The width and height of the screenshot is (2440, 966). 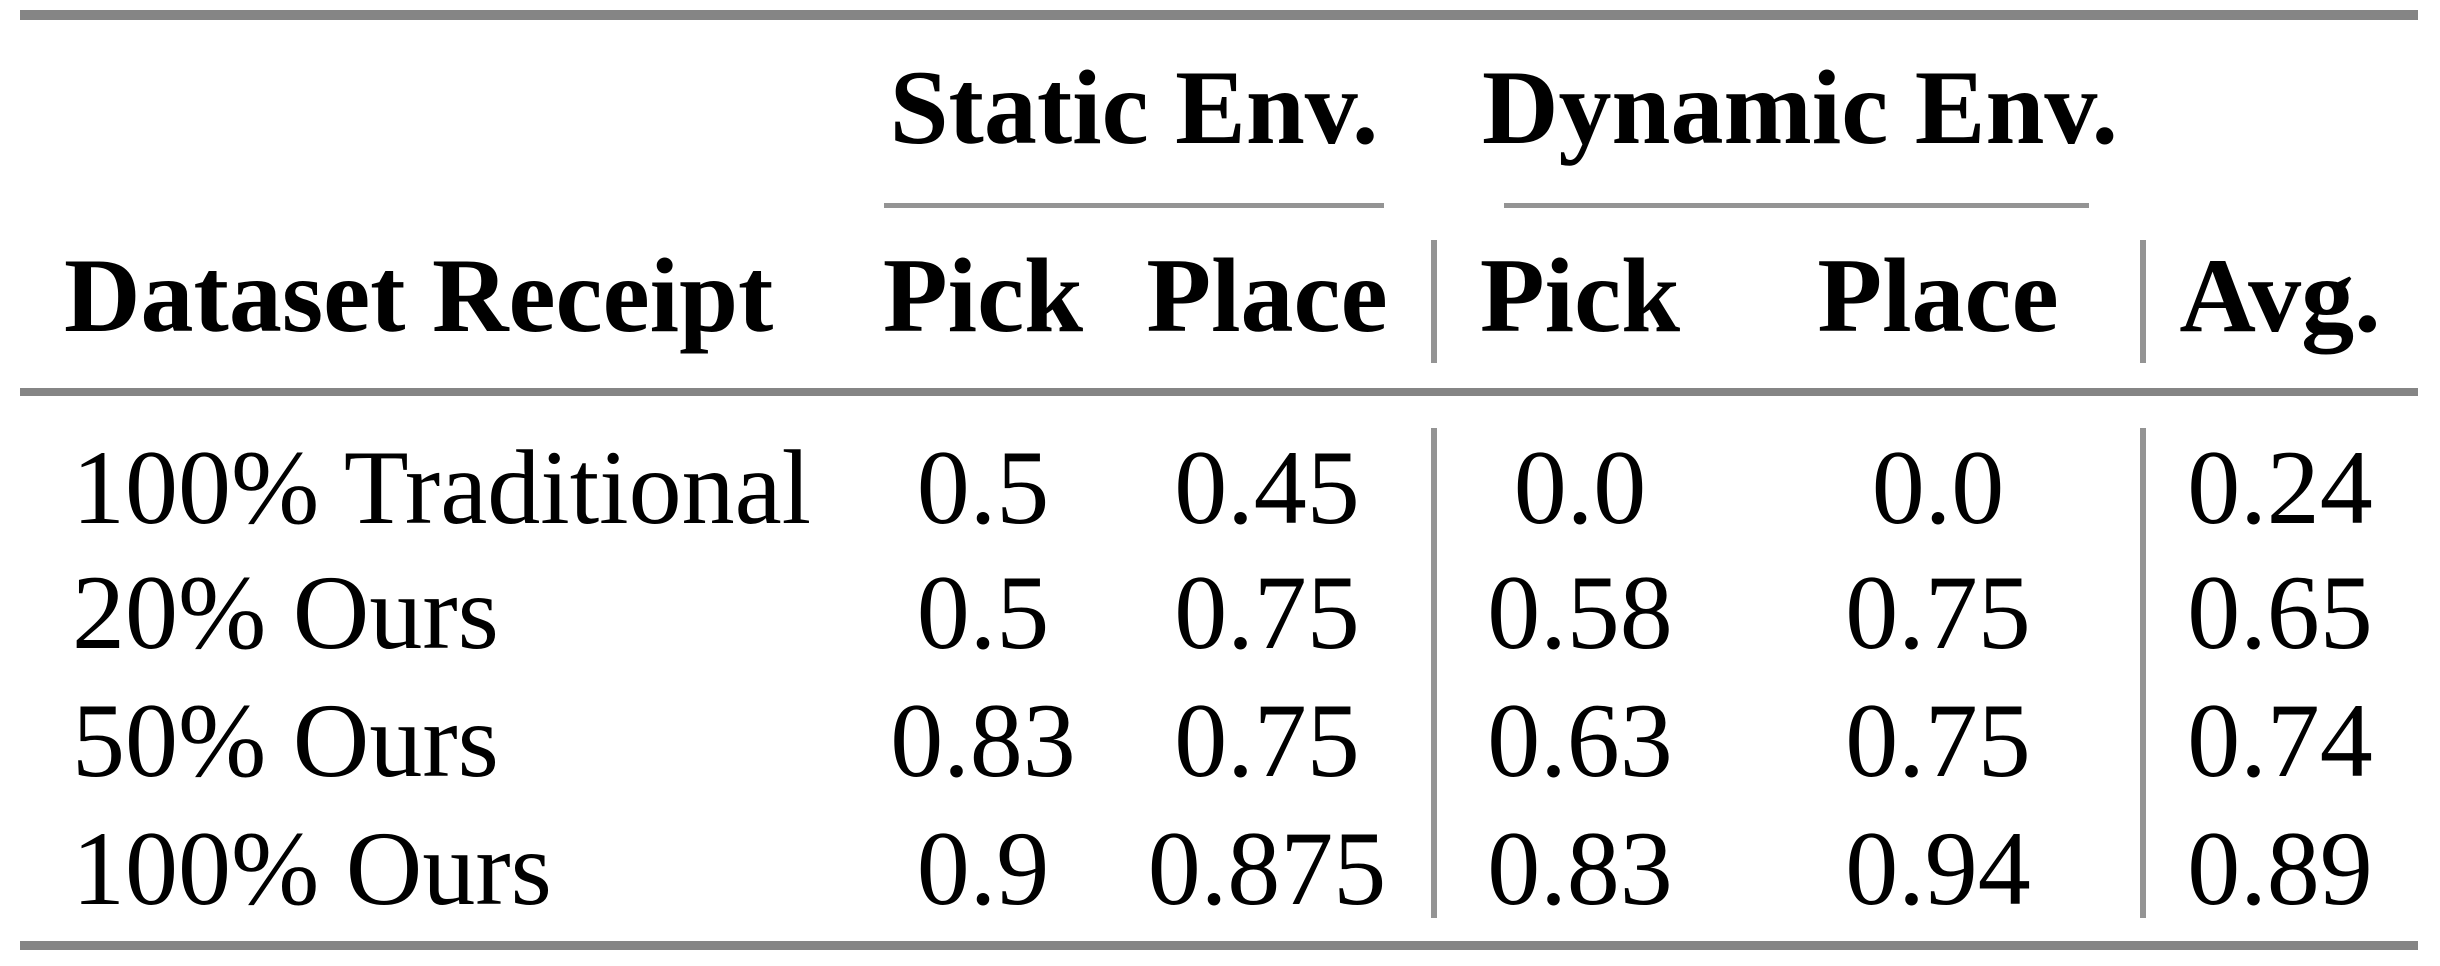 I want to click on cell-value: 0.63, so click(x=1580, y=740).